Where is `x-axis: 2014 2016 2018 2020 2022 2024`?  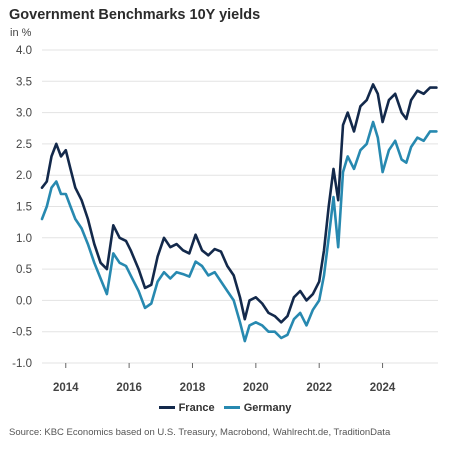
x-axis: 2014 2016 2018 2020 2022 2024 is located at coordinates (224, 378).